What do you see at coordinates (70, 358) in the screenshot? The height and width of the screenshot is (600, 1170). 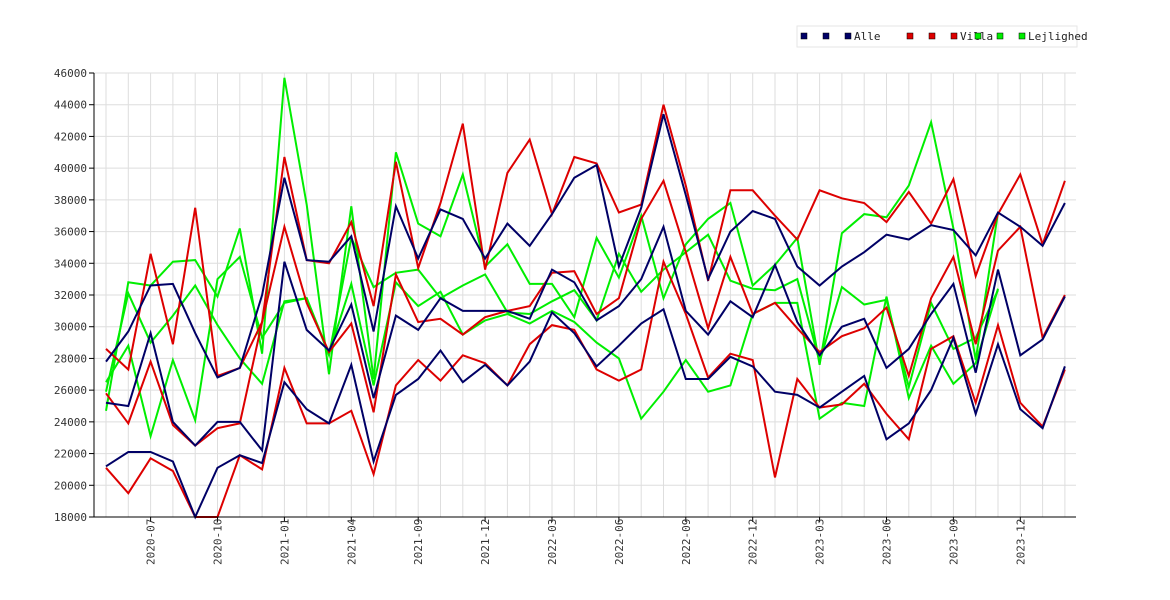 I see `y-tick-label: 28000` at bounding box center [70, 358].